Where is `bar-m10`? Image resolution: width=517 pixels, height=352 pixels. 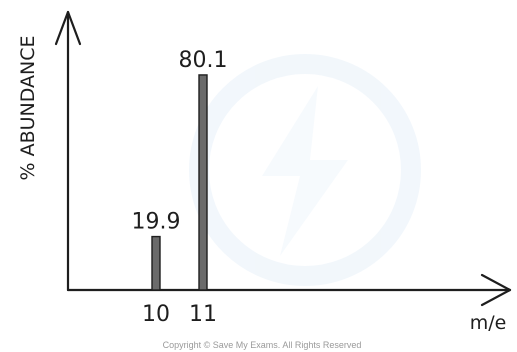
bar-m10 is located at coordinates (156, 263).